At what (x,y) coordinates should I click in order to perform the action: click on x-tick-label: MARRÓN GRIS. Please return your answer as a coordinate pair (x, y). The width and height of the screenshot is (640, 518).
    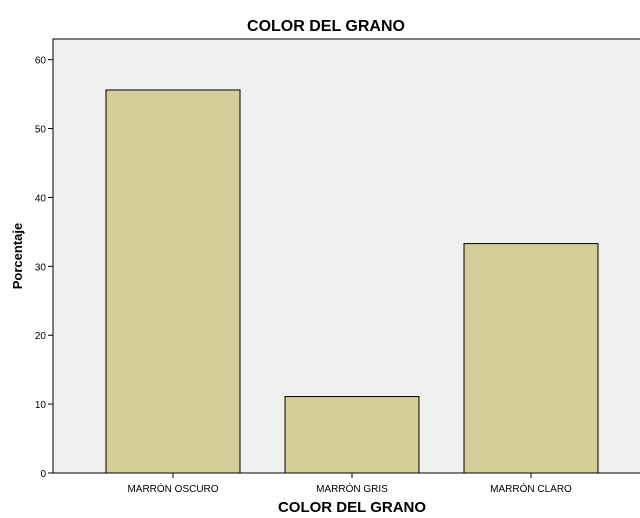
    Looking at the image, I should click on (352, 488).